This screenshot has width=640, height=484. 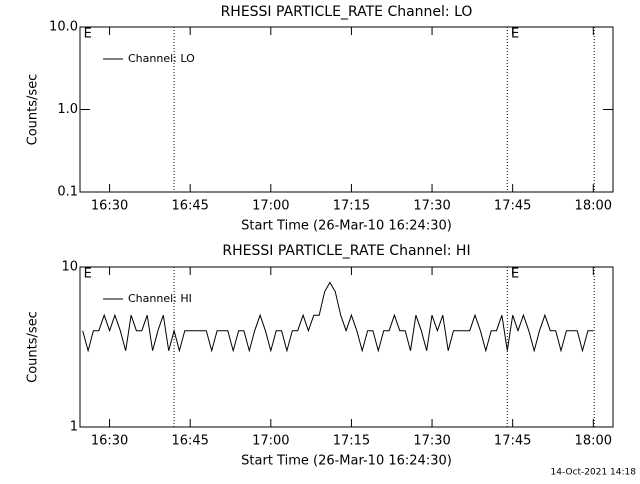 I want to click on series-line, so click(x=338, y=317).